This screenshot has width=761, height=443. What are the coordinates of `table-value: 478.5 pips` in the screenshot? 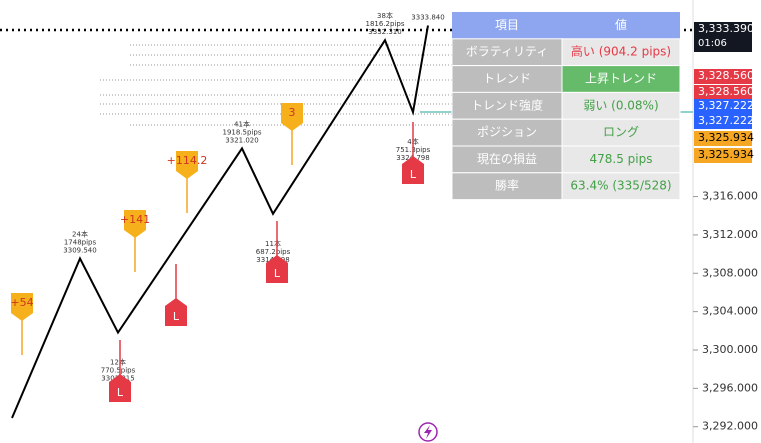 It's located at (621, 159).